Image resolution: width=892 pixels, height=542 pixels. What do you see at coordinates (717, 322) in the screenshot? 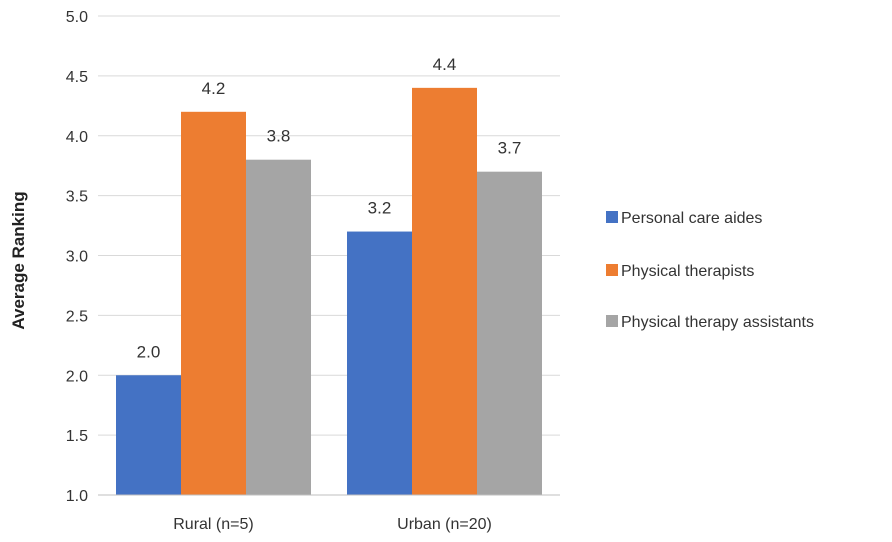
I see `legend-label: Physical therapy assistants` at bounding box center [717, 322].